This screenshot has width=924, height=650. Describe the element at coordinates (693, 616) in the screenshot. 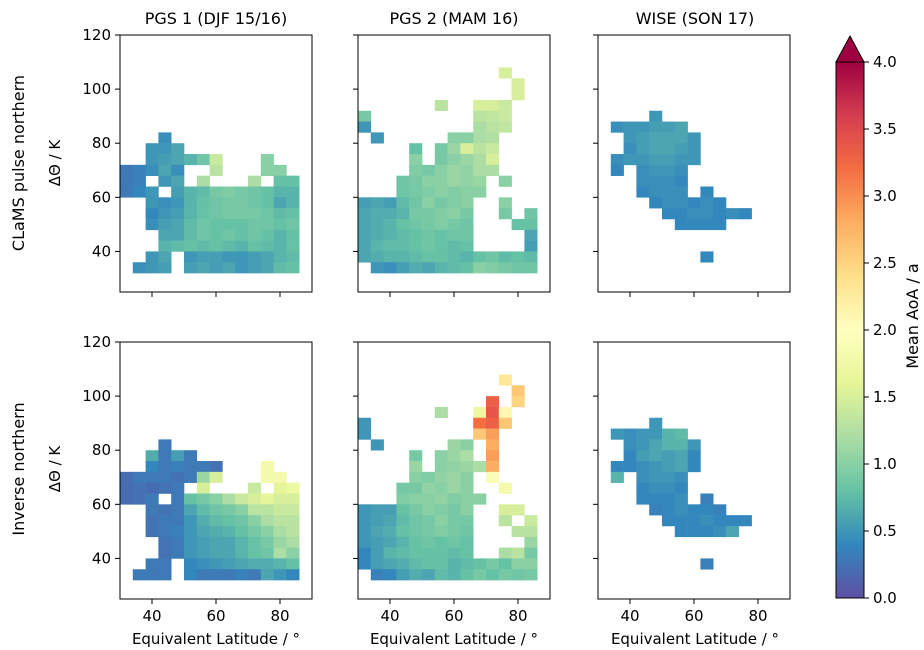

I see `x-tick-label: 60` at that location.